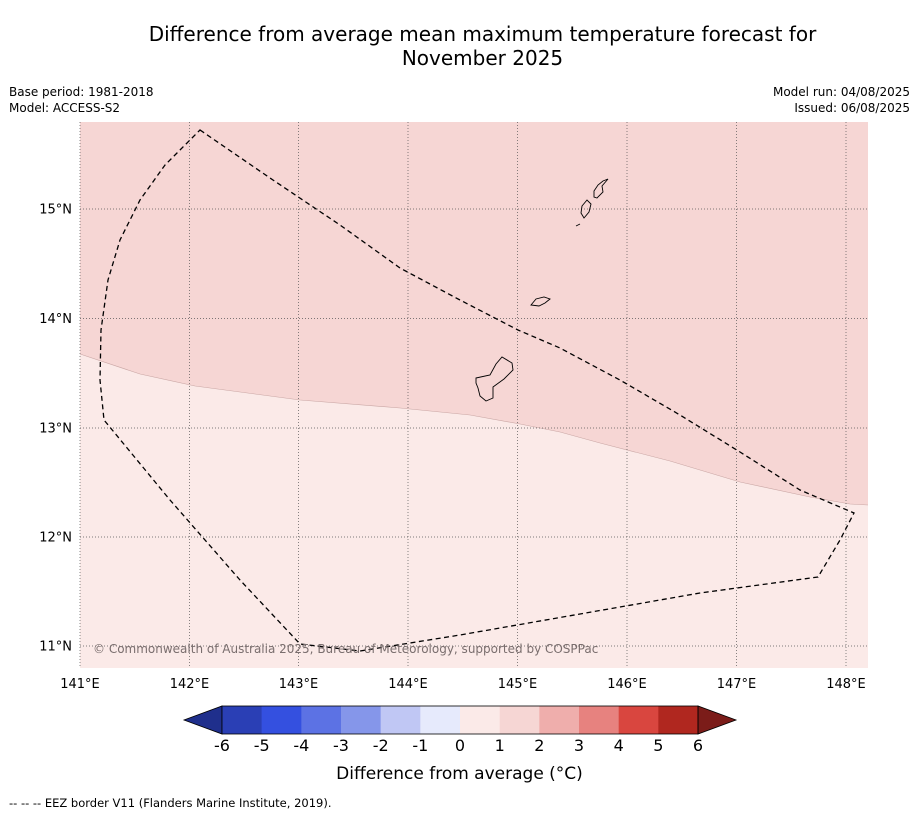 The image size is (919, 816). What do you see at coordinates (55, 319) in the screenshot?
I see `lat-label-14: 14°N` at bounding box center [55, 319].